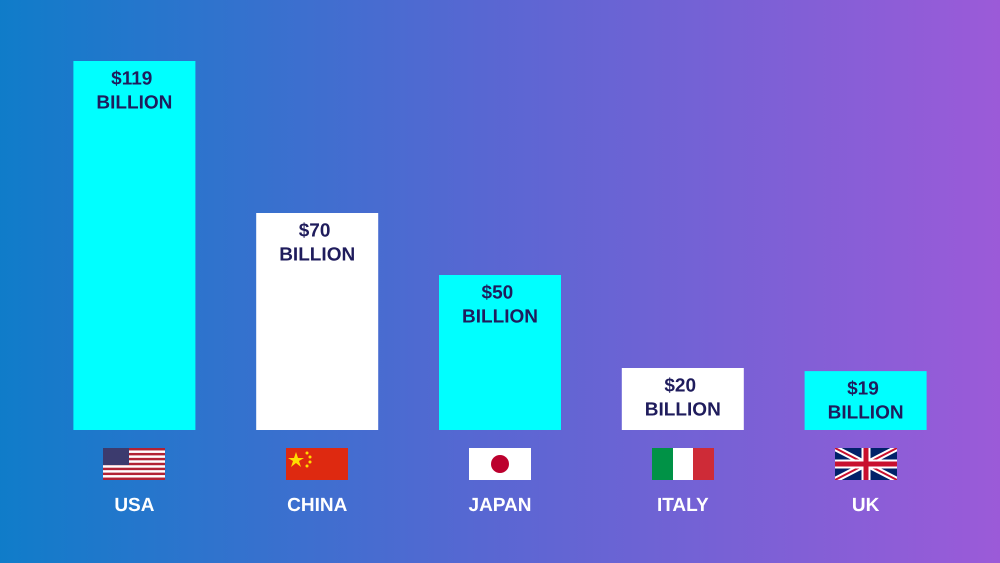 Image resolution: width=1000 pixels, height=563 pixels. Describe the element at coordinates (500, 305) in the screenshot. I see `data-label: $50 BILLION` at that location.